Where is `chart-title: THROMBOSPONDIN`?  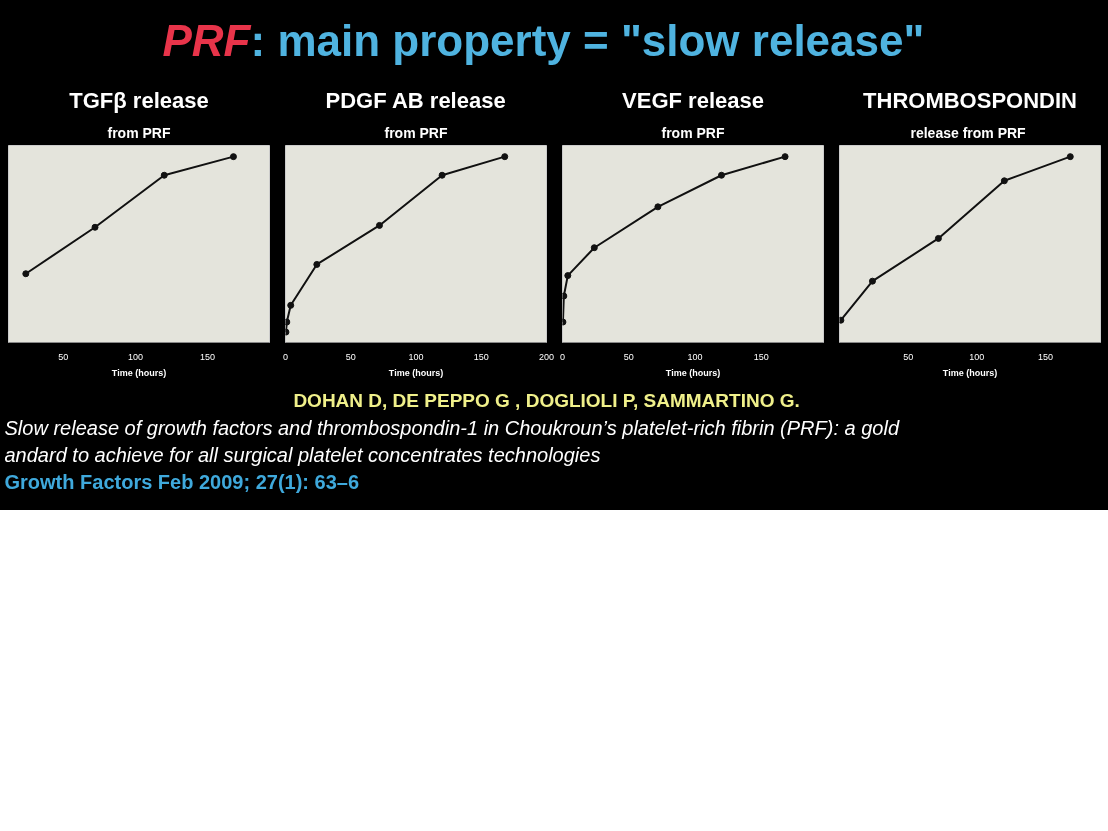 chart-title: THROMBOSPONDIN is located at coordinates (970, 100).